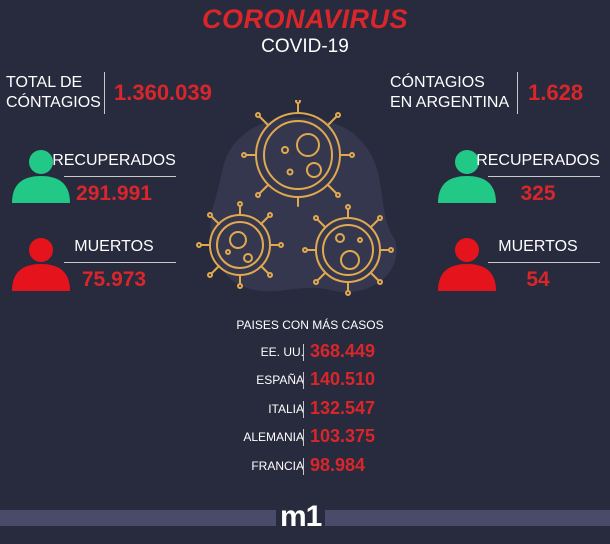 This screenshot has width=610, height=544. I want to click on country-name: FRANCIA, so click(277, 466).